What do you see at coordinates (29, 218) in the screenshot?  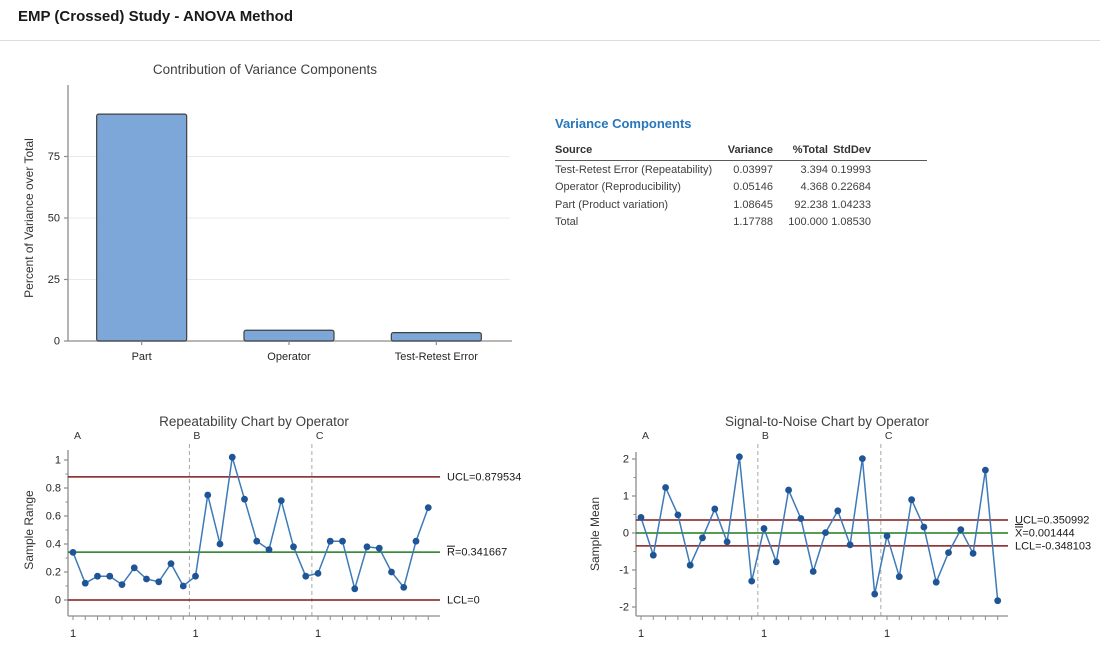 I see `y-axis-label: Percent of Variance over Total` at bounding box center [29, 218].